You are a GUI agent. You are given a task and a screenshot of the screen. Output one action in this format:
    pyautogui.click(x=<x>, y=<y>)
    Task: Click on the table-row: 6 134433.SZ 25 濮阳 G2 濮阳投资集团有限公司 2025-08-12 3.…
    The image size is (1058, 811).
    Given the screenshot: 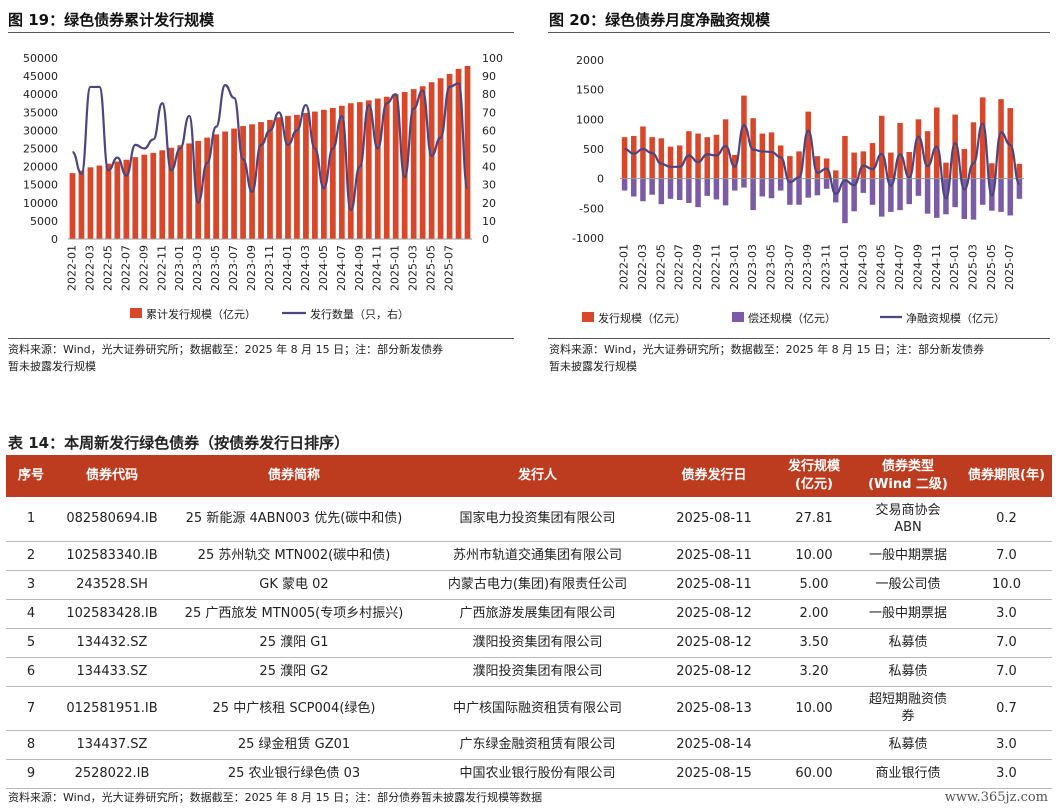 What is the action you would take?
    pyautogui.click(x=529, y=672)
    